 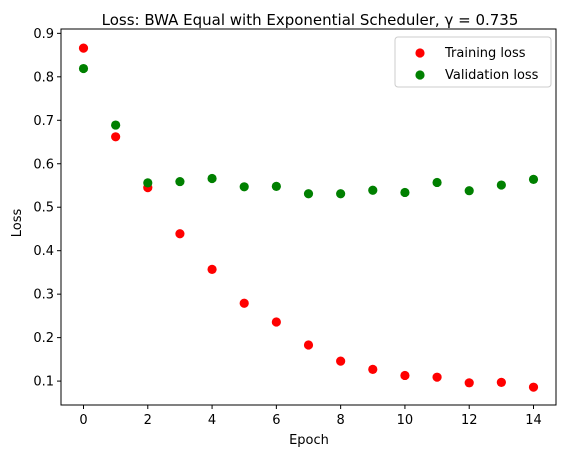 I want to click on legend-box, so click(x=473, y=62).